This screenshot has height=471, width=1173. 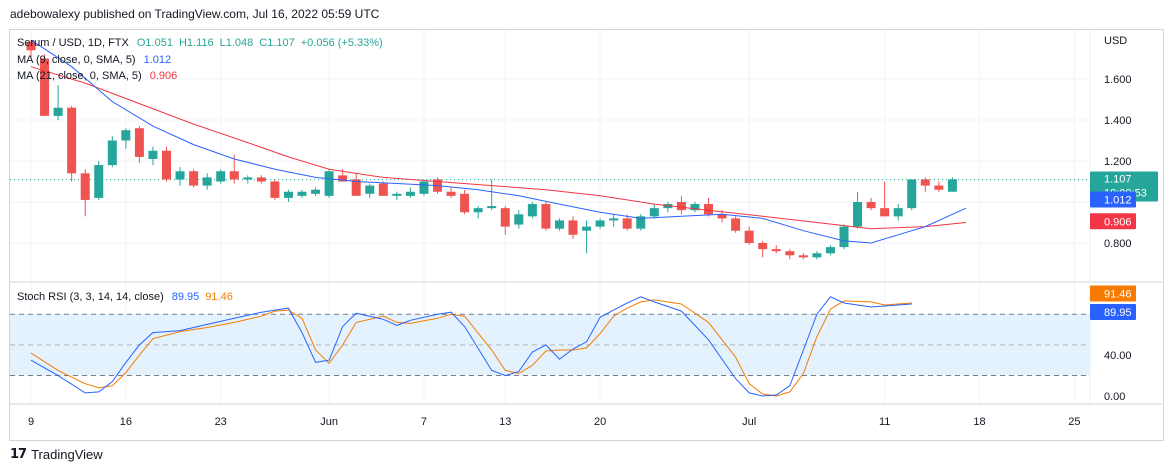 What do you see at coordinates (505, 422) in the screenshot?
I see `time-tick-label: 13` at bounding box center [505, 422].